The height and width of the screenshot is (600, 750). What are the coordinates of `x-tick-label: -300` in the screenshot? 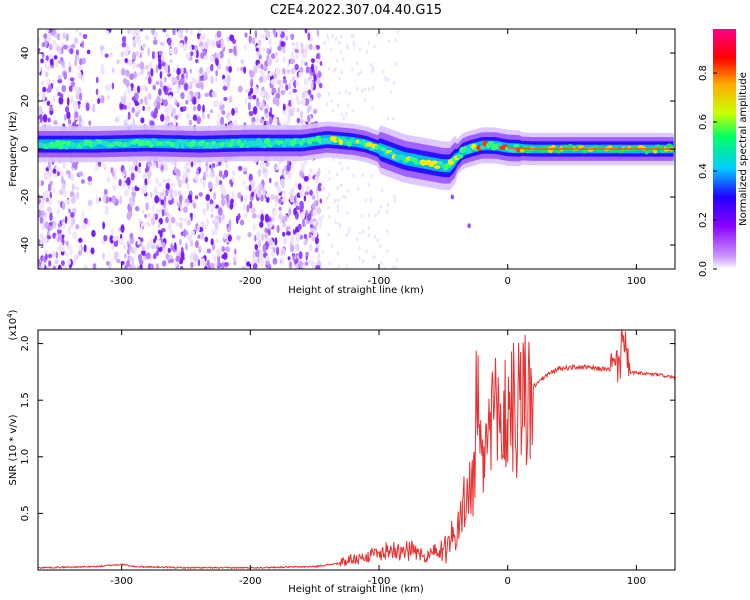 It's located at (121, 581).